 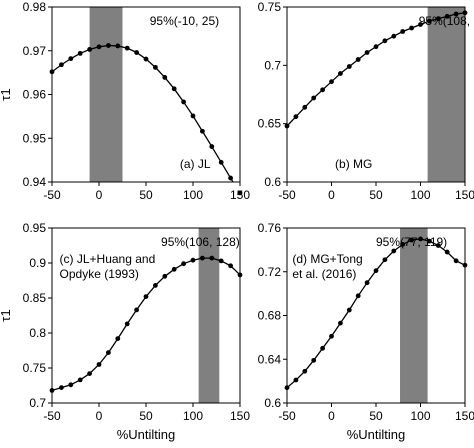 I want to click on y-tick-label: 0.96, so click(x=35, y=95).